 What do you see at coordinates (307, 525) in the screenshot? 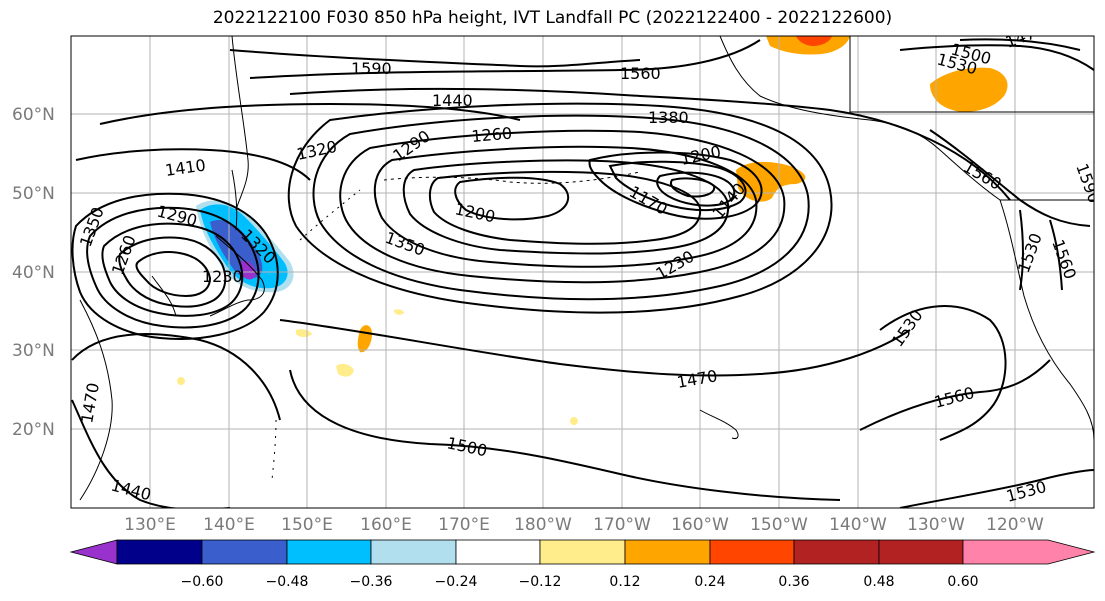
I see `lon-label: 150°E` at bounding box center [307, 525].